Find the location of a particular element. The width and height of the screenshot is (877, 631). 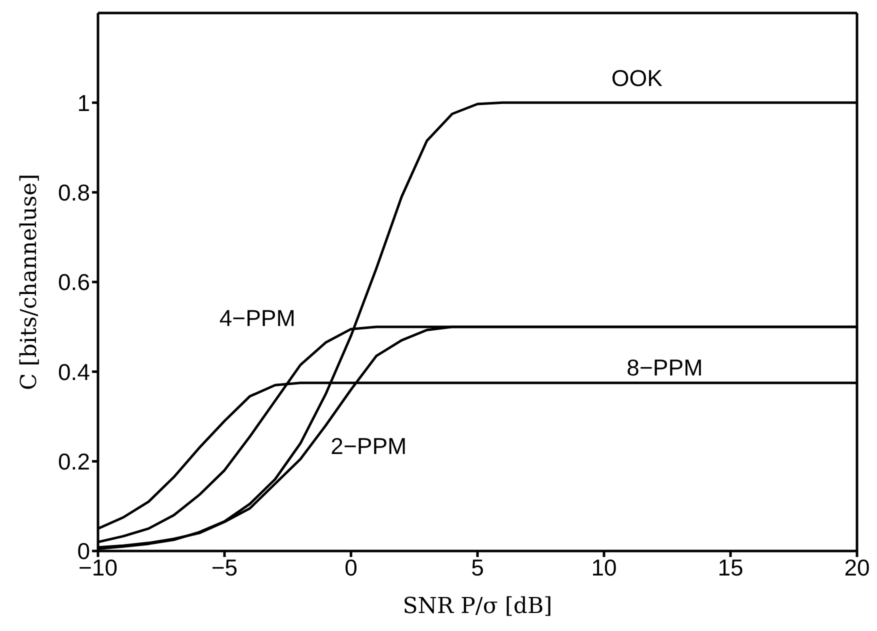

y-axis-title: C [bits/channeluse] is located at coordinates (29, 282).